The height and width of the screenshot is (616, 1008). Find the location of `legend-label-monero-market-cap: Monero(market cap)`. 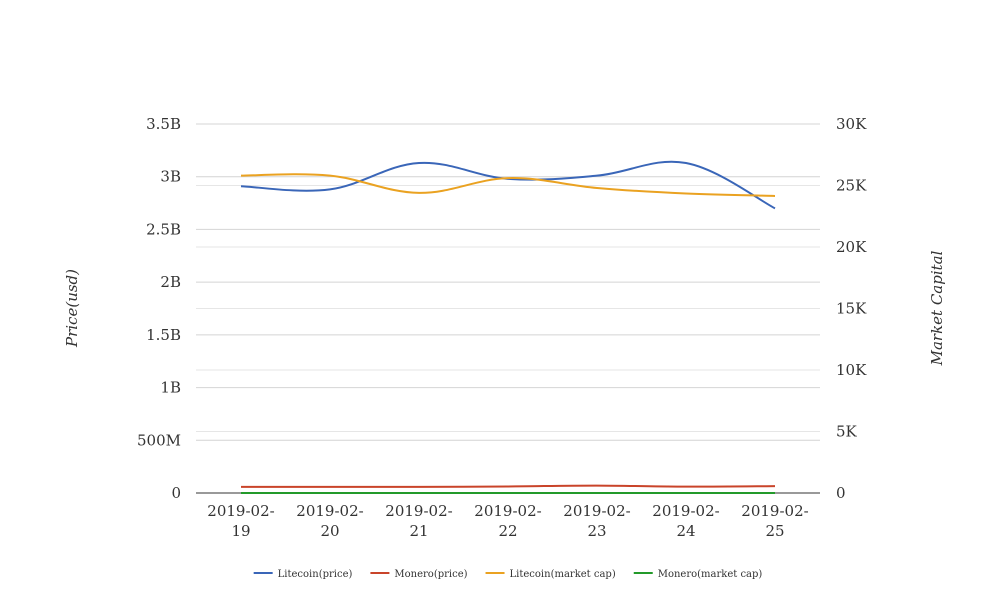

legend-label-monero-market-cap: Monero(market cap) is located at coordinates (710, 574).